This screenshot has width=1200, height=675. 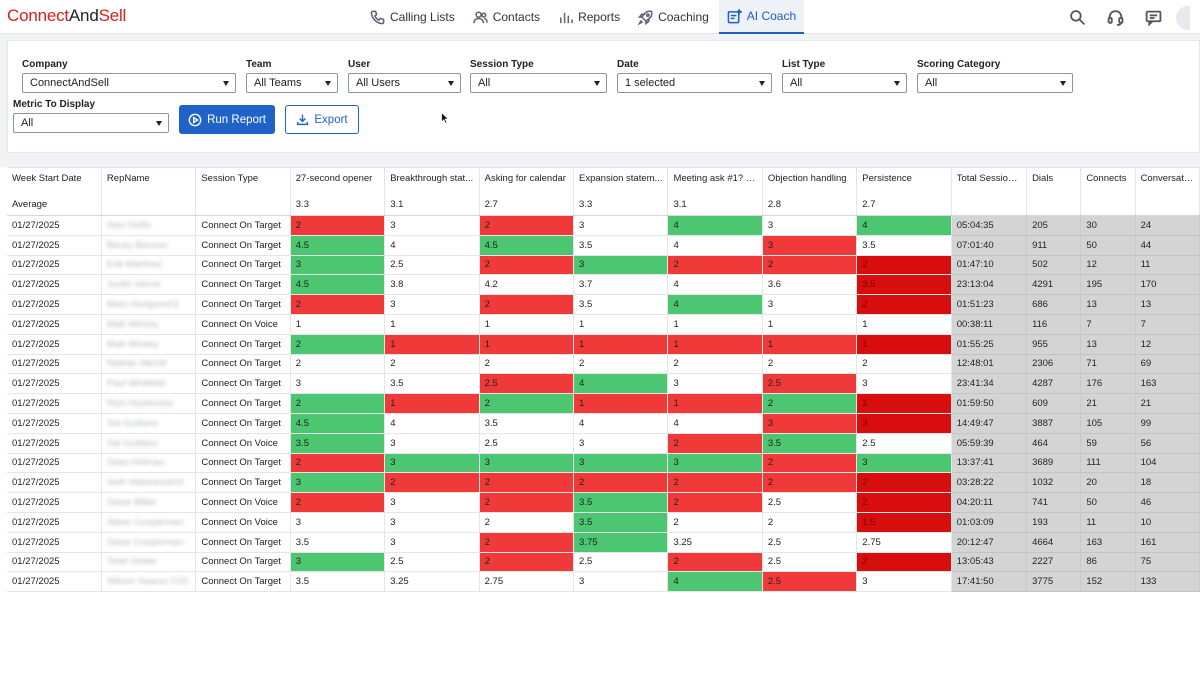 I want to click on date-label: Date, so click(x=628, y=64).